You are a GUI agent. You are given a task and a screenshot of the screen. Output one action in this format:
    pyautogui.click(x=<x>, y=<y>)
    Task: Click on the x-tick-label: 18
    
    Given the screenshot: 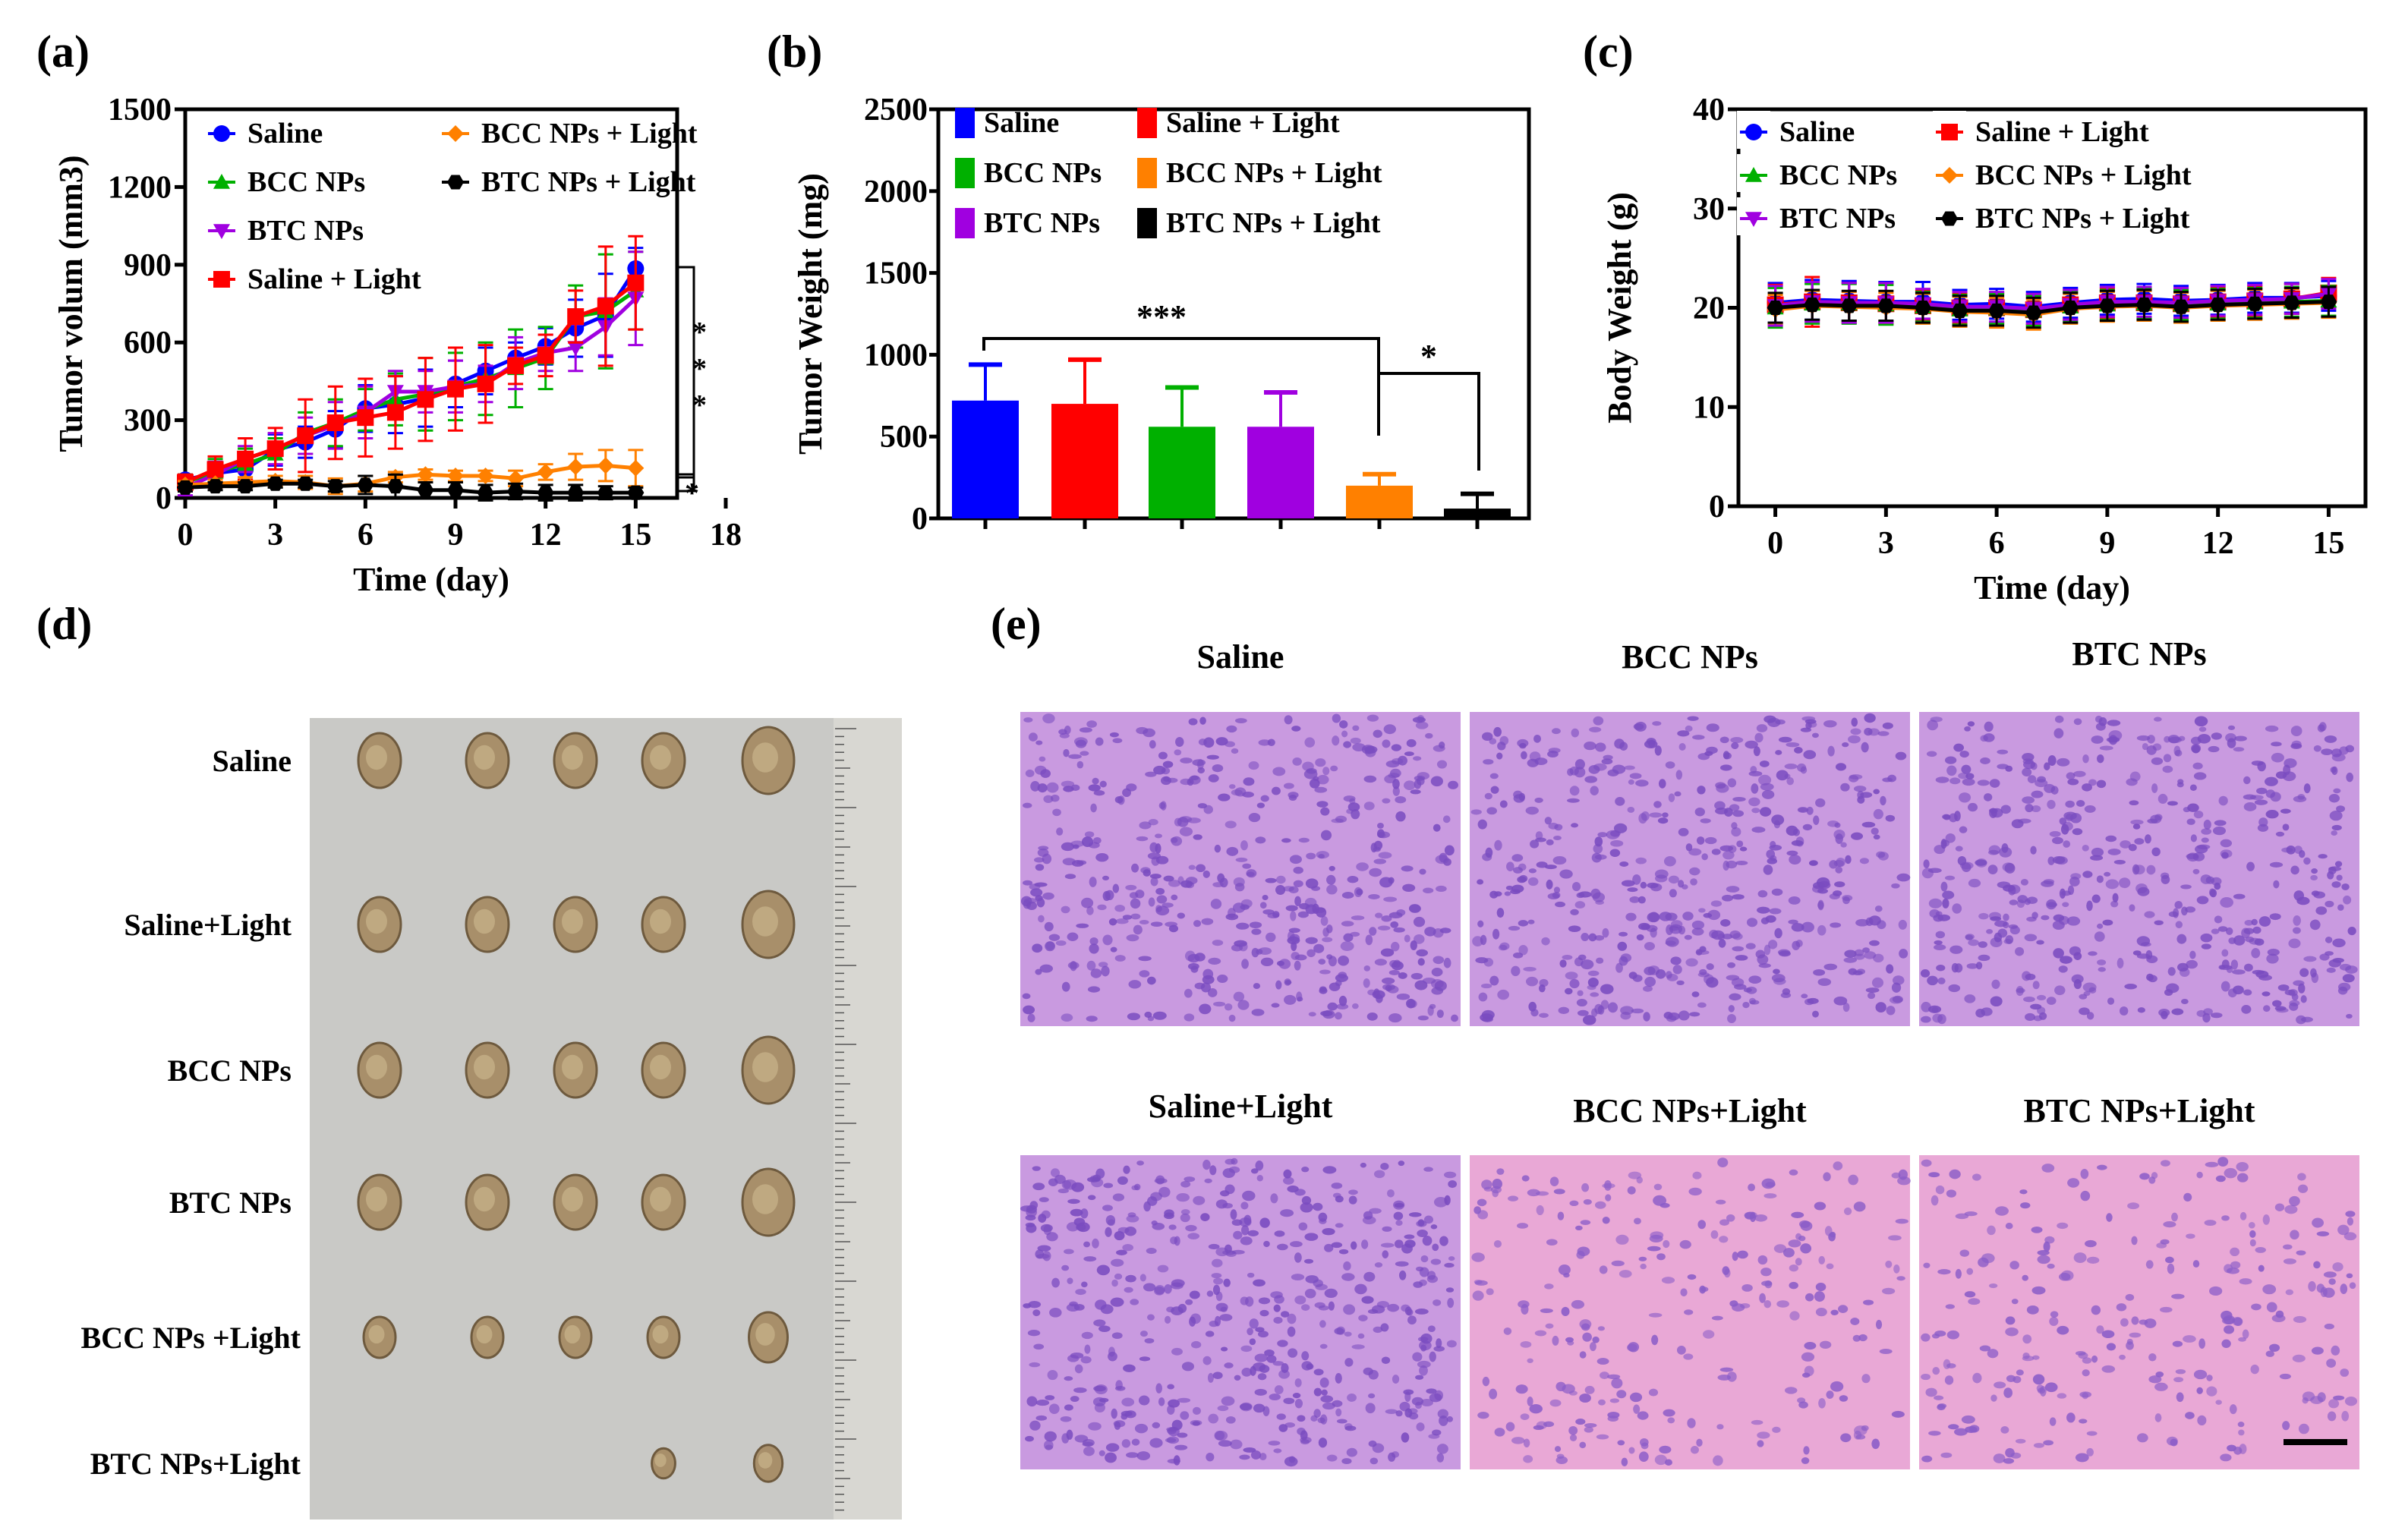 What is the action you would take?
    pyautogui.click(x=726, y=535)
    